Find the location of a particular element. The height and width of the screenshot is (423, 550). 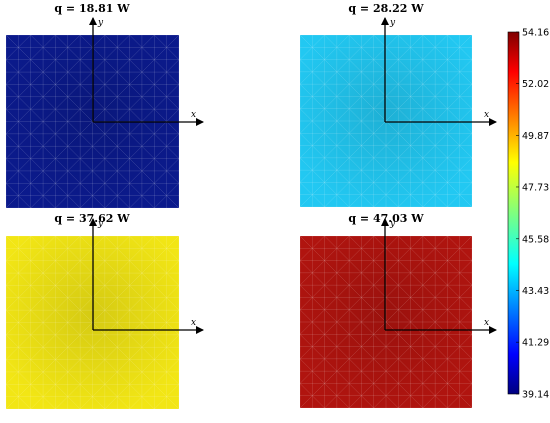

colorbar-tick-label: 45.58 is located at coordinates (535, 239).